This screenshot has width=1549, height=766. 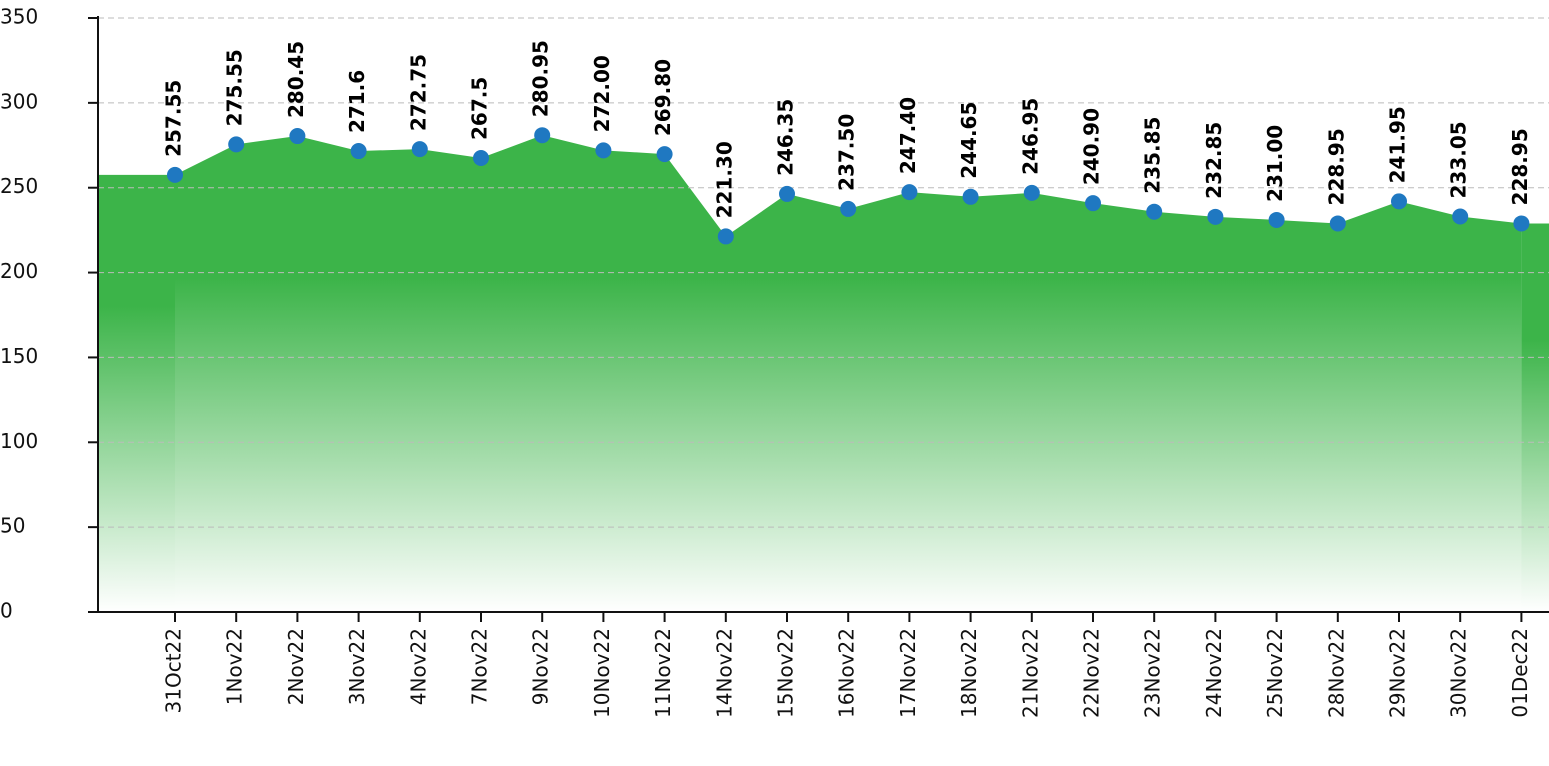 What do you see at coordinates (480, 108) in the screenshot?
I see `value-label: 267.5` at bounding box center [480, 108].